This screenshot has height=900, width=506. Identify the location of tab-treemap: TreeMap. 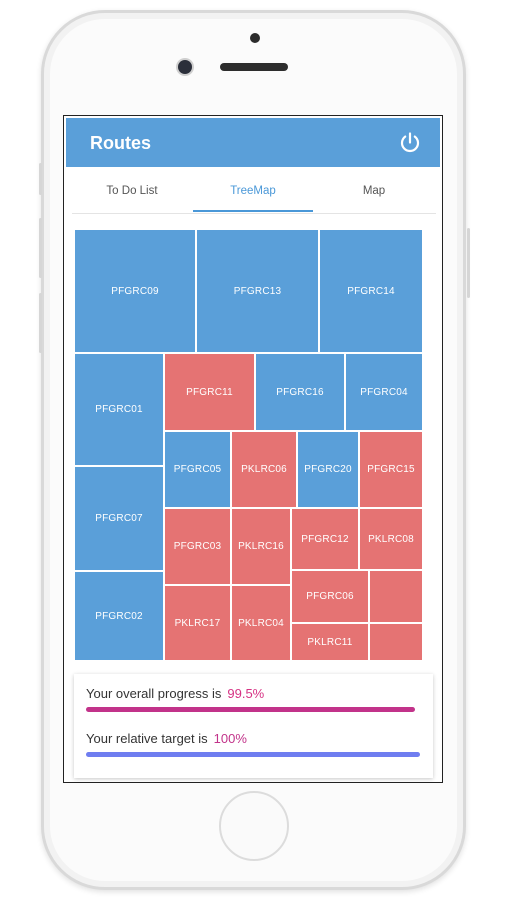
(253, 191).